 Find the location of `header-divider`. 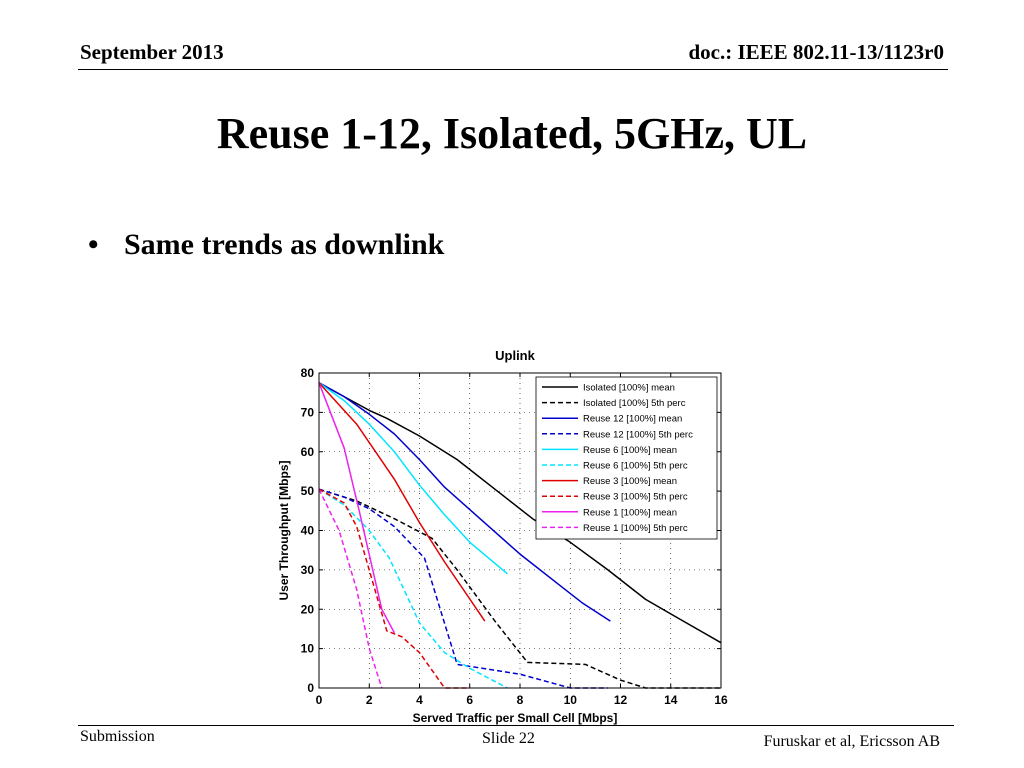

header-divider is located at coordinates (513, 69).